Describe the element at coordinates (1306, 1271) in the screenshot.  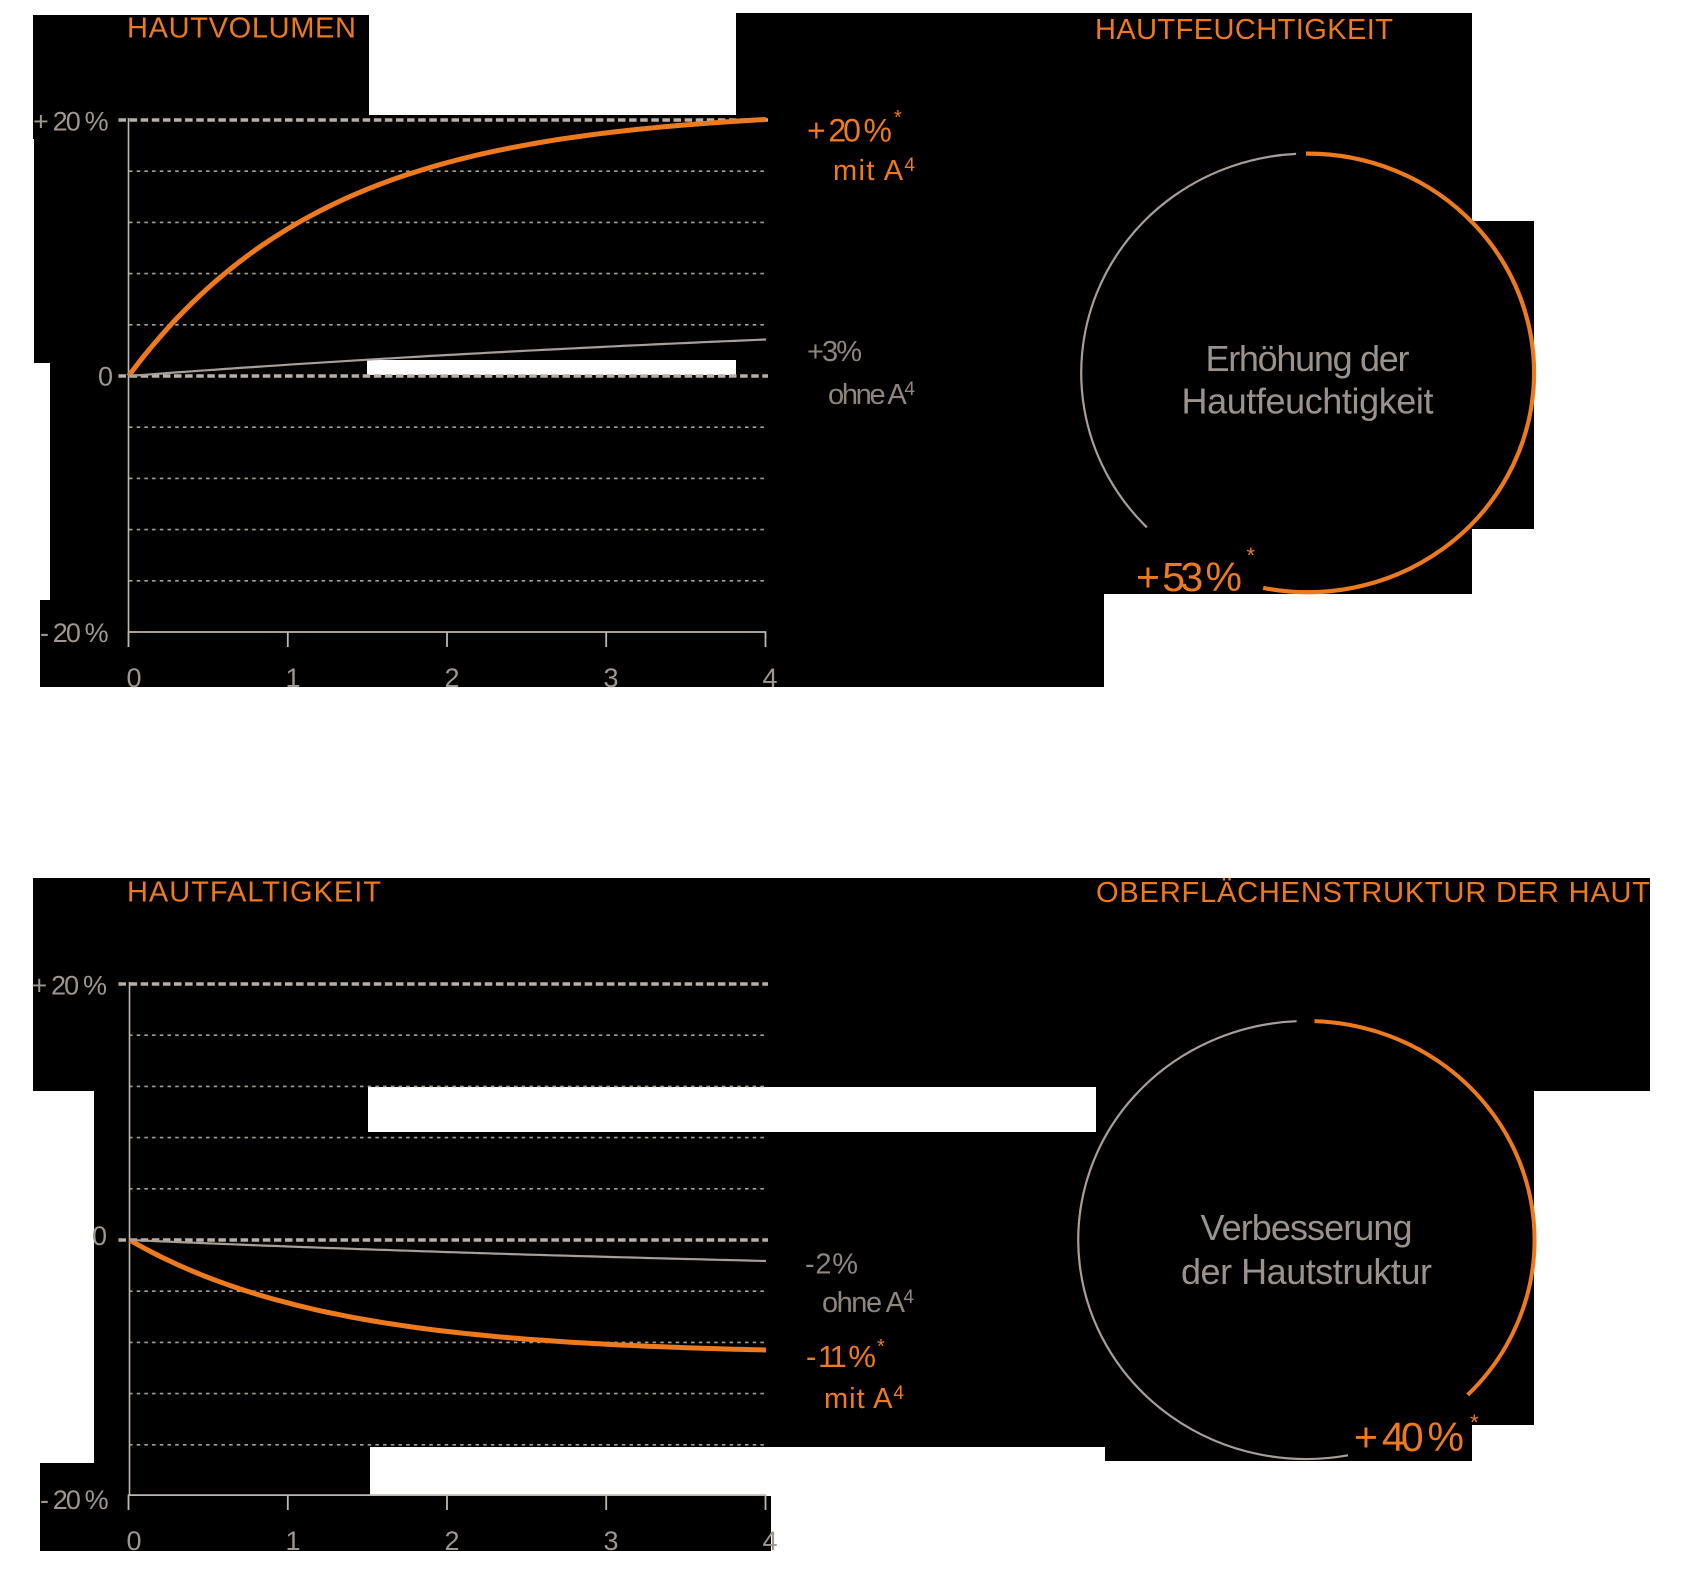
I see `svg-text: der Hautstruktur` at that location.